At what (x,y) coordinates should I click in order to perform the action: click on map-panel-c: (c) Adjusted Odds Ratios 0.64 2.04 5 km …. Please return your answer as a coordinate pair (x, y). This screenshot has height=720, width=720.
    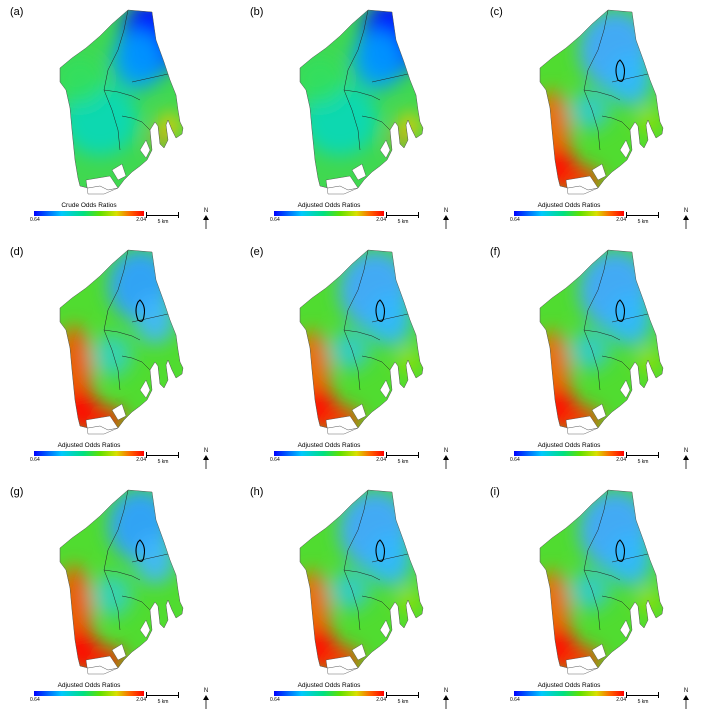
    Looking at the image, I should click on (600, 120).